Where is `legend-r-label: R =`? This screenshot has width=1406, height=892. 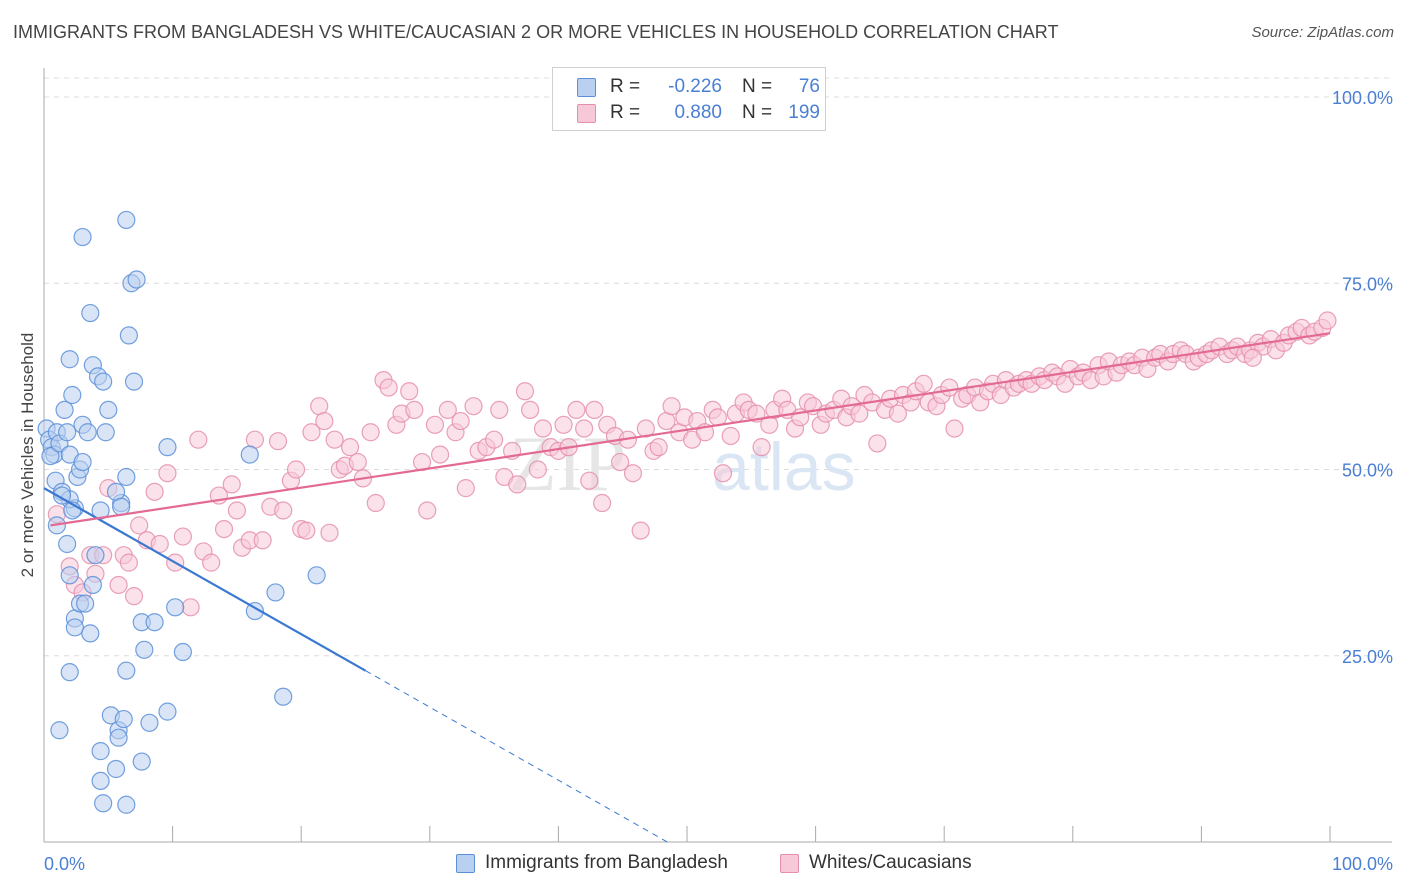
legend-r-label: R = is located at coordinates (625, 86).